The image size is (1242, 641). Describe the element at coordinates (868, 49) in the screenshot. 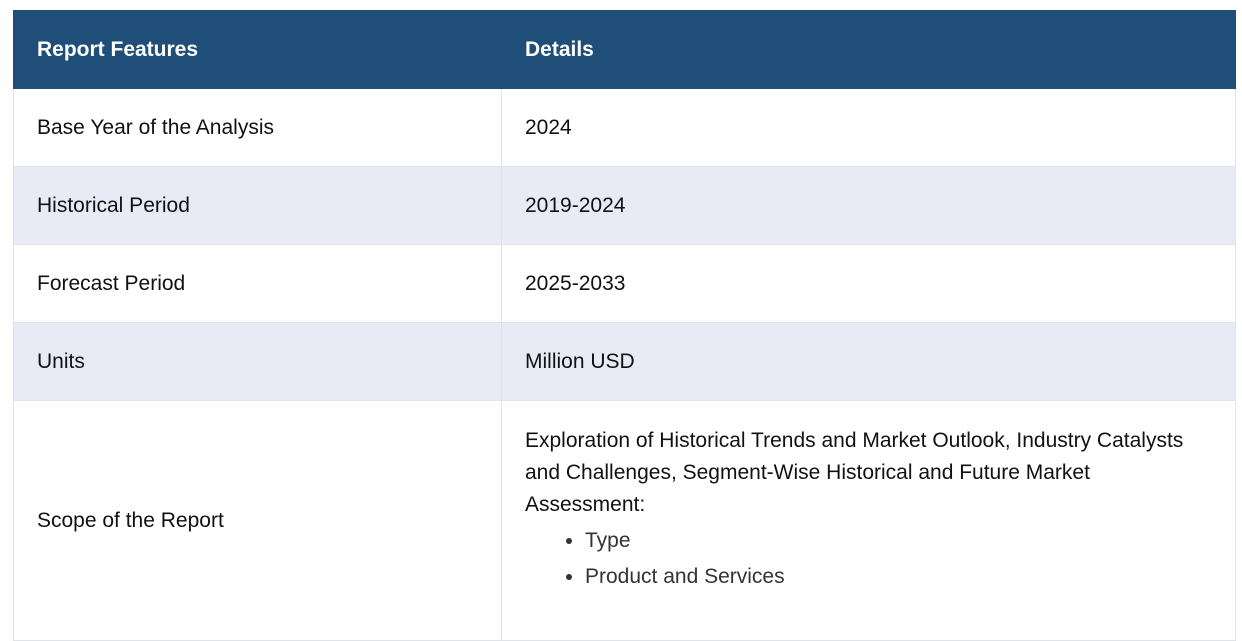

I see `column-header-details: Details` at that location.